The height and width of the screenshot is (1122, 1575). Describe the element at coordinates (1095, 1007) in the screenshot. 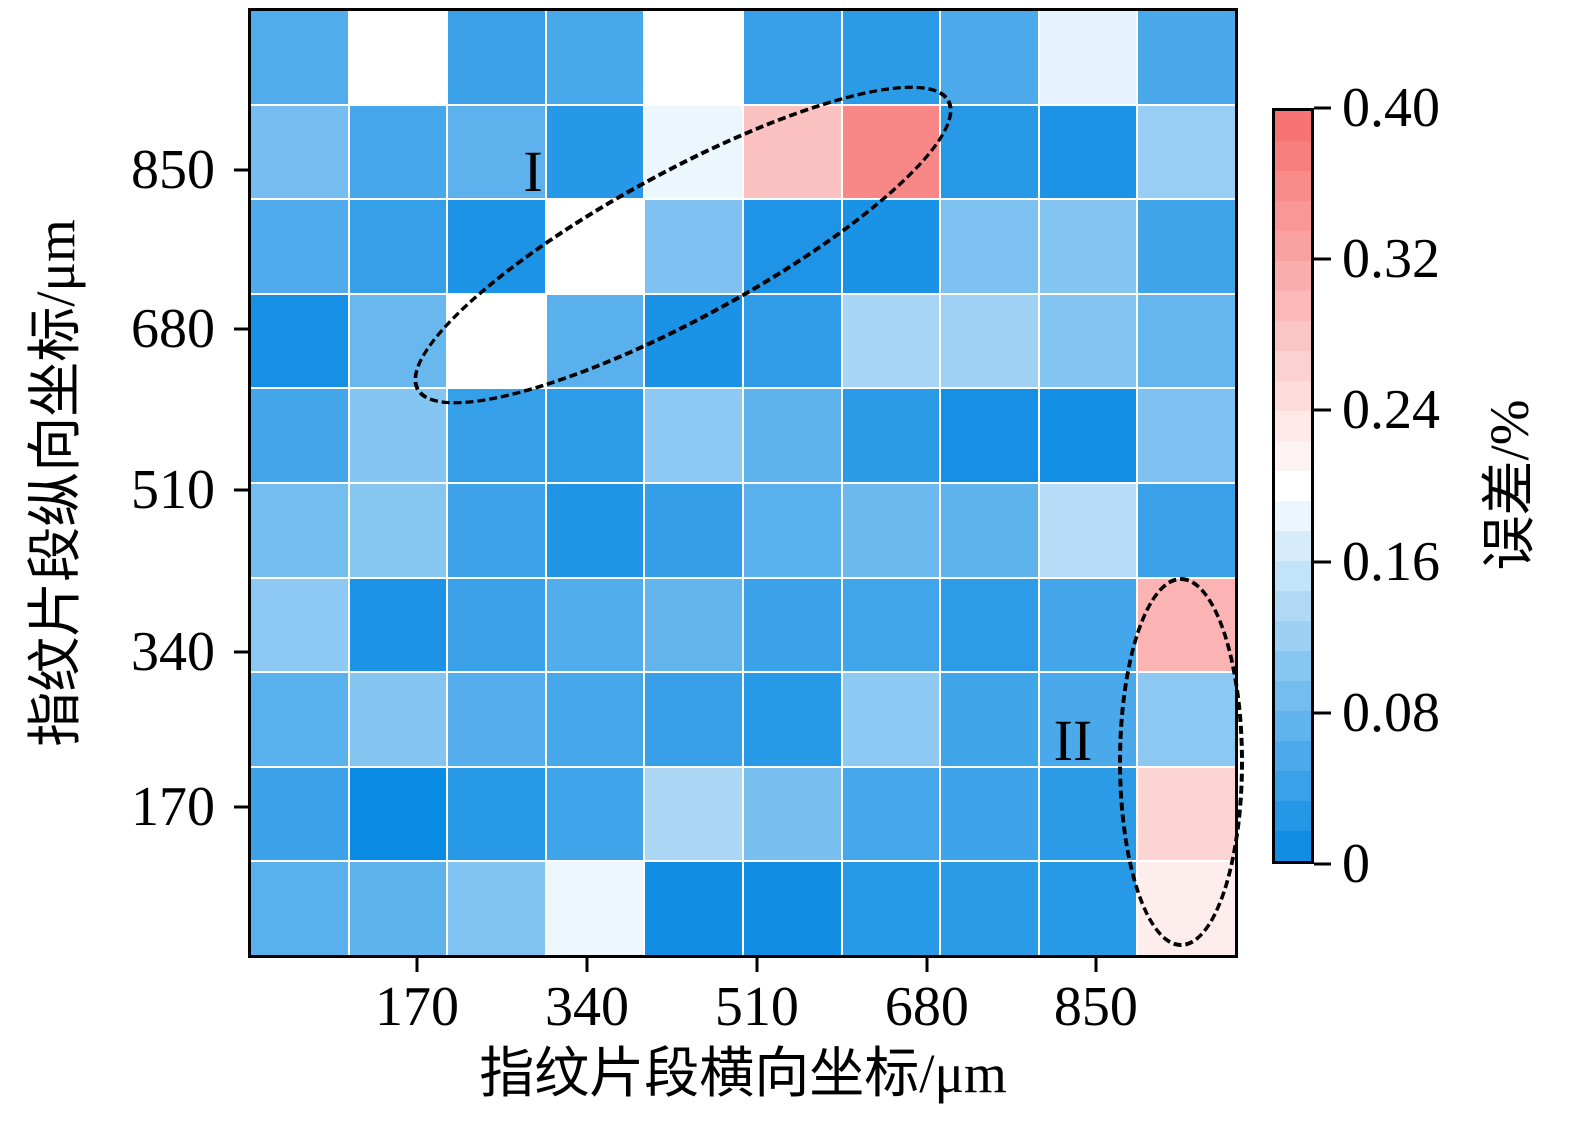

I see `x-axis-tick-label: 850` at that location.